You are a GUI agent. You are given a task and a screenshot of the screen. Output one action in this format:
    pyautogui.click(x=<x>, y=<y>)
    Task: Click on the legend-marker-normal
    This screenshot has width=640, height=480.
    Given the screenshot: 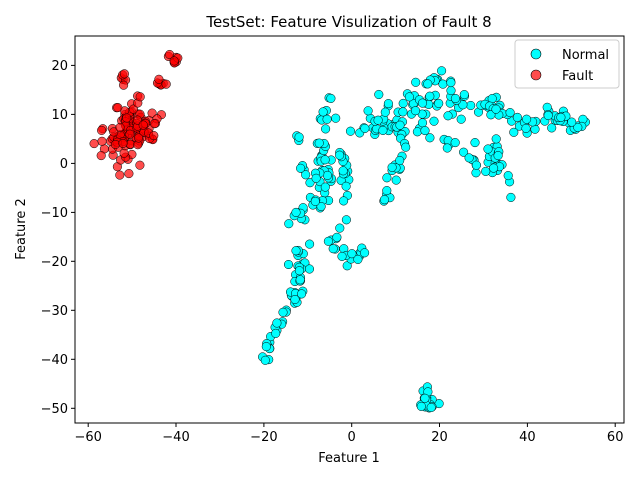 What is the action you would take?
    pyautogui.click(x=536, y=54)
    